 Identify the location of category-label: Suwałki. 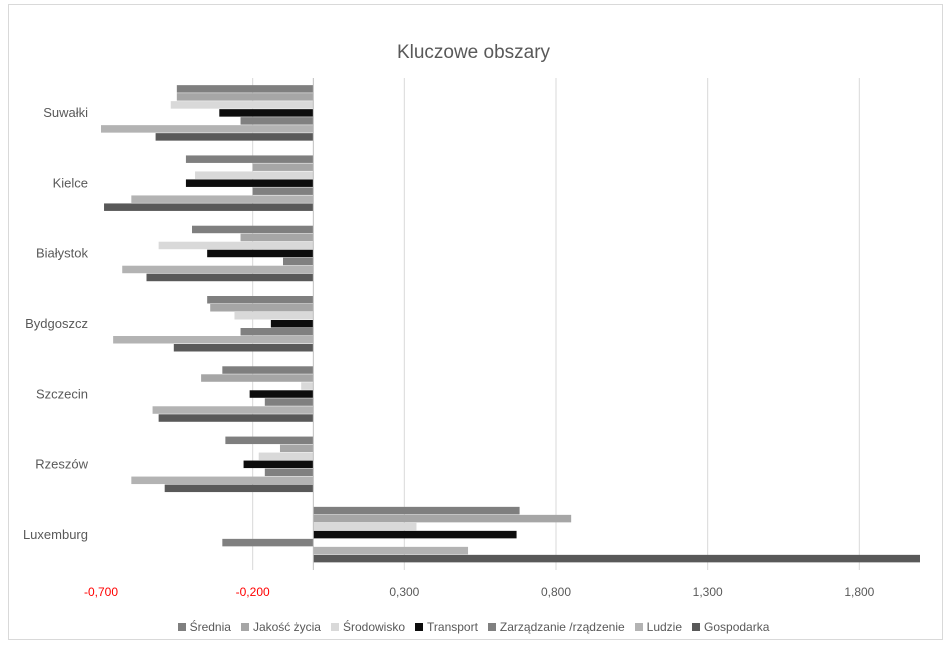
(65, 112).